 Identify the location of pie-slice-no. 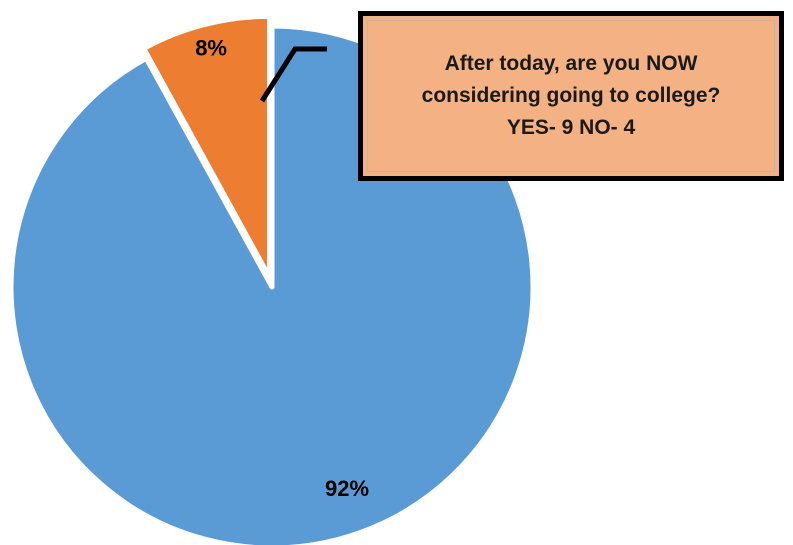
(207, 146).